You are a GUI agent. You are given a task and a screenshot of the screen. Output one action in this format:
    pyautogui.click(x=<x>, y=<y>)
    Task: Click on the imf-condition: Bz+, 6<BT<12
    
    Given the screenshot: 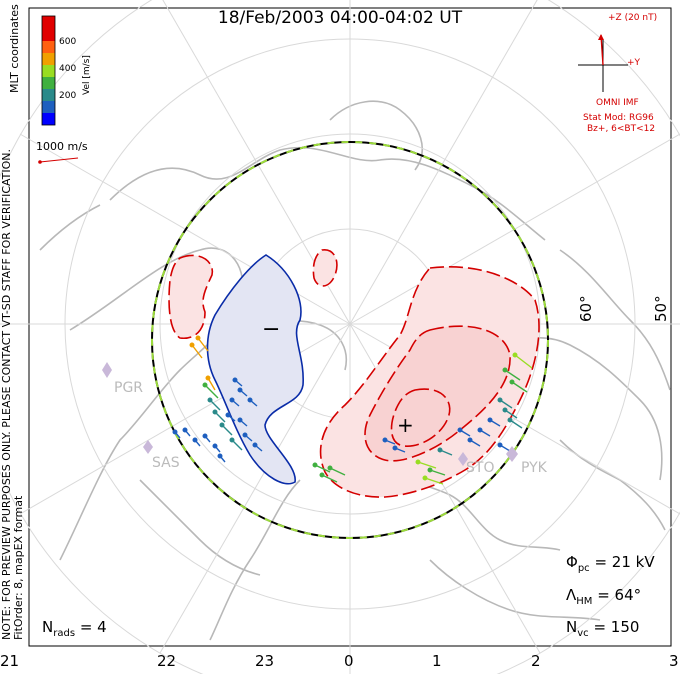 What is the action you would take?
    pyautogui.click(x=621, y=129)
    